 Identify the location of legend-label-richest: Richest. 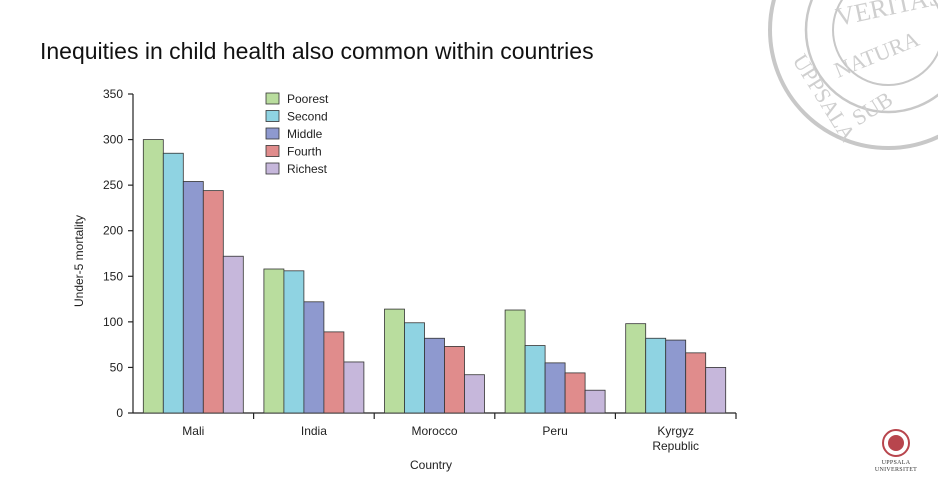
(307, 169).